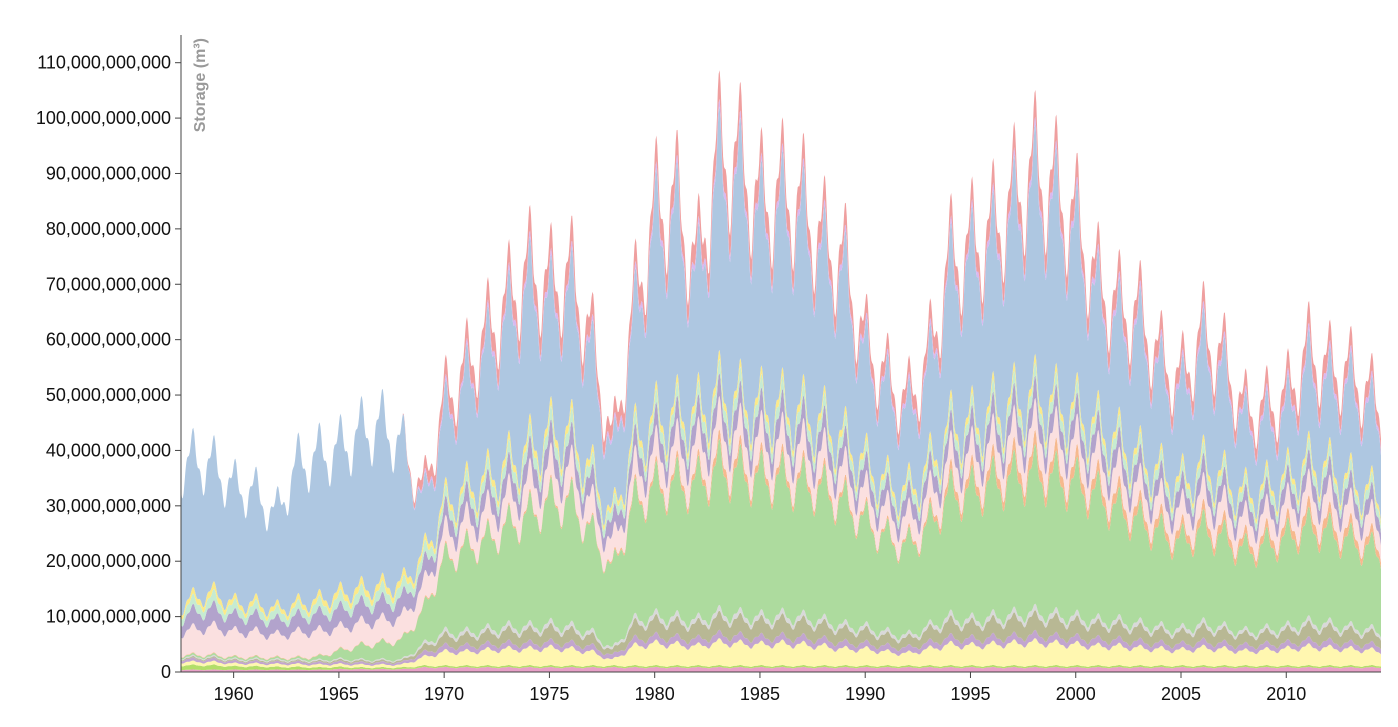  Describe the element at coordinates (108, 395) in the screenshot. I see `y-tick-label: 50,000,000,000` at that location.